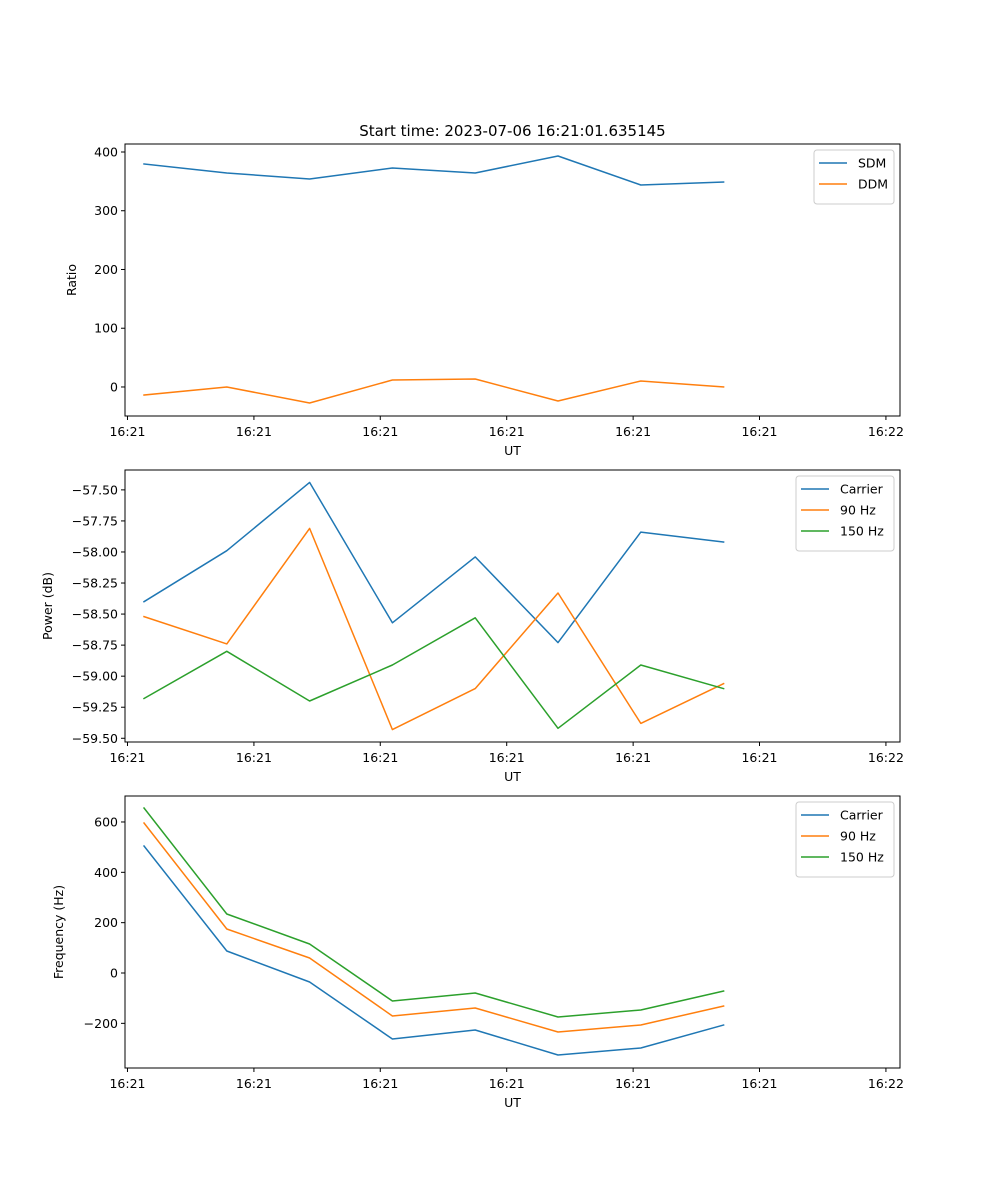 This screenshot has height=1200, width=1000. I want to click on y-tick-label: −58.25, so click(95, 583).